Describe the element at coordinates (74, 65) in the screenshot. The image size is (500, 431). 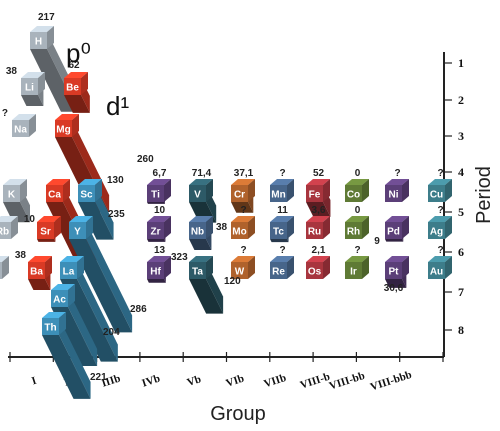
I see `value-label-be: 62` at that location.